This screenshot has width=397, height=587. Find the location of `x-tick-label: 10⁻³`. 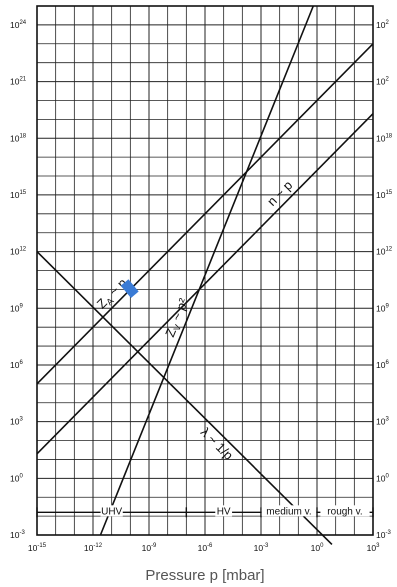

x-tick-label: 10⁻³ is located at coordinates (261, 548).